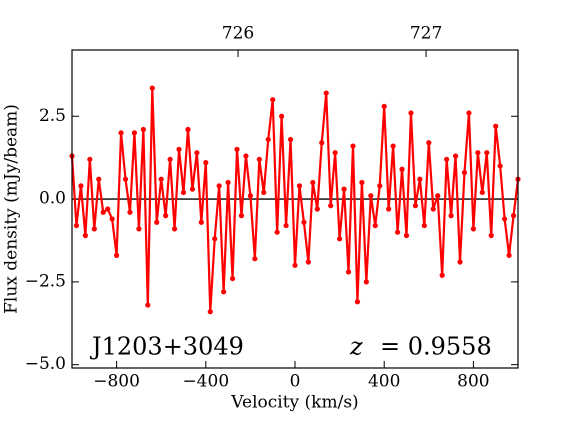 This screenshot has height=426, width=576. Describe the element at coordinates (12, 209) in the screenshot. I see `y-axis-label: Flux density (mJy/beam)` at that location.